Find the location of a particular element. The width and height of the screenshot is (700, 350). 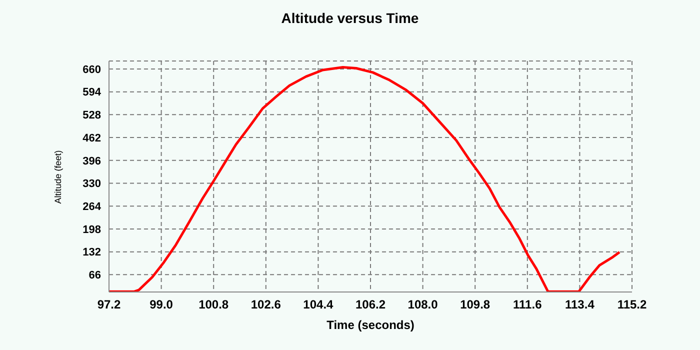

y-tick-label: 660 is located at coordinates (91, 70).